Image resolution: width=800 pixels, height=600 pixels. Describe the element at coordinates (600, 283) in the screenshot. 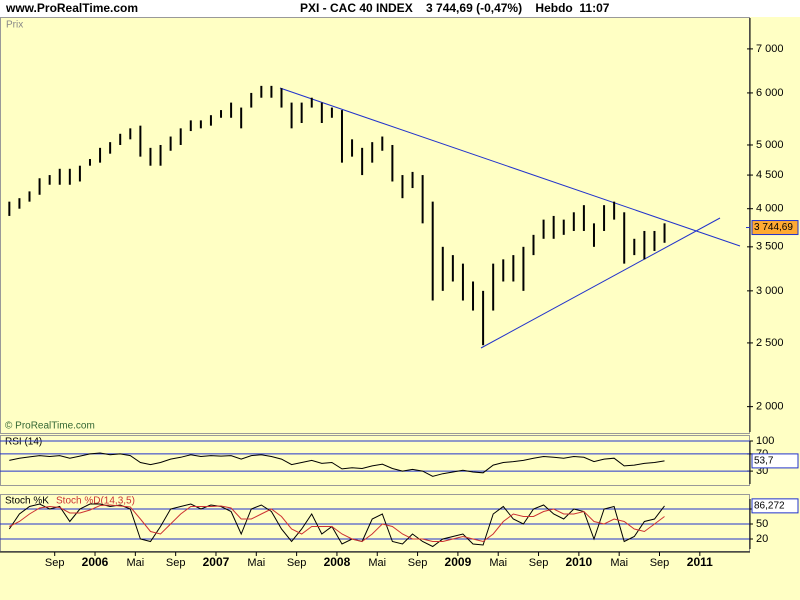

I see `trend-line` at that location.